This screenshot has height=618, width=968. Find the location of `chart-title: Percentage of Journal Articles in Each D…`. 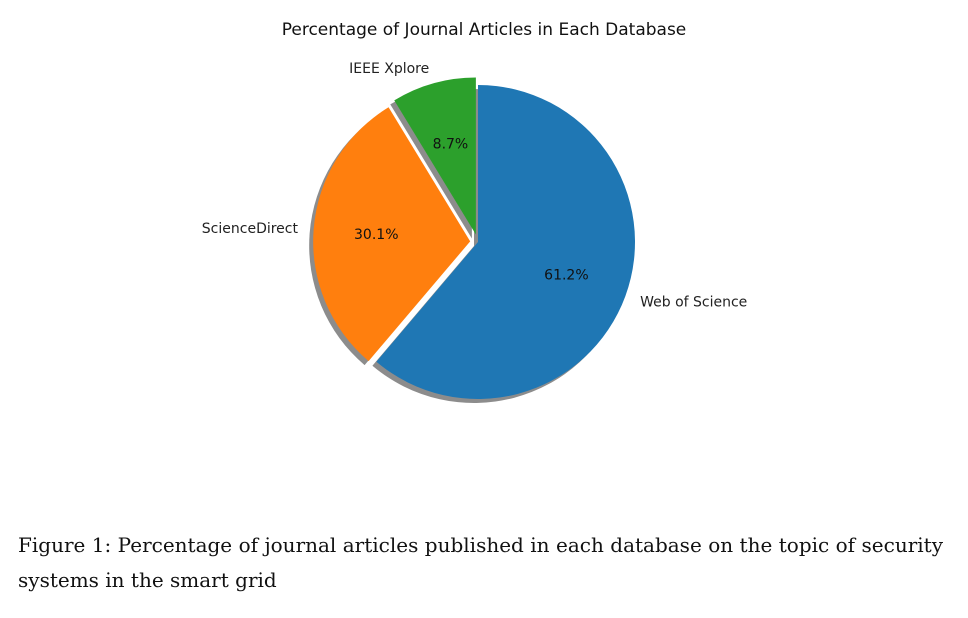

chart-title: Percentage of Journal Articles in Each D… is located at coordinates (484, 30).